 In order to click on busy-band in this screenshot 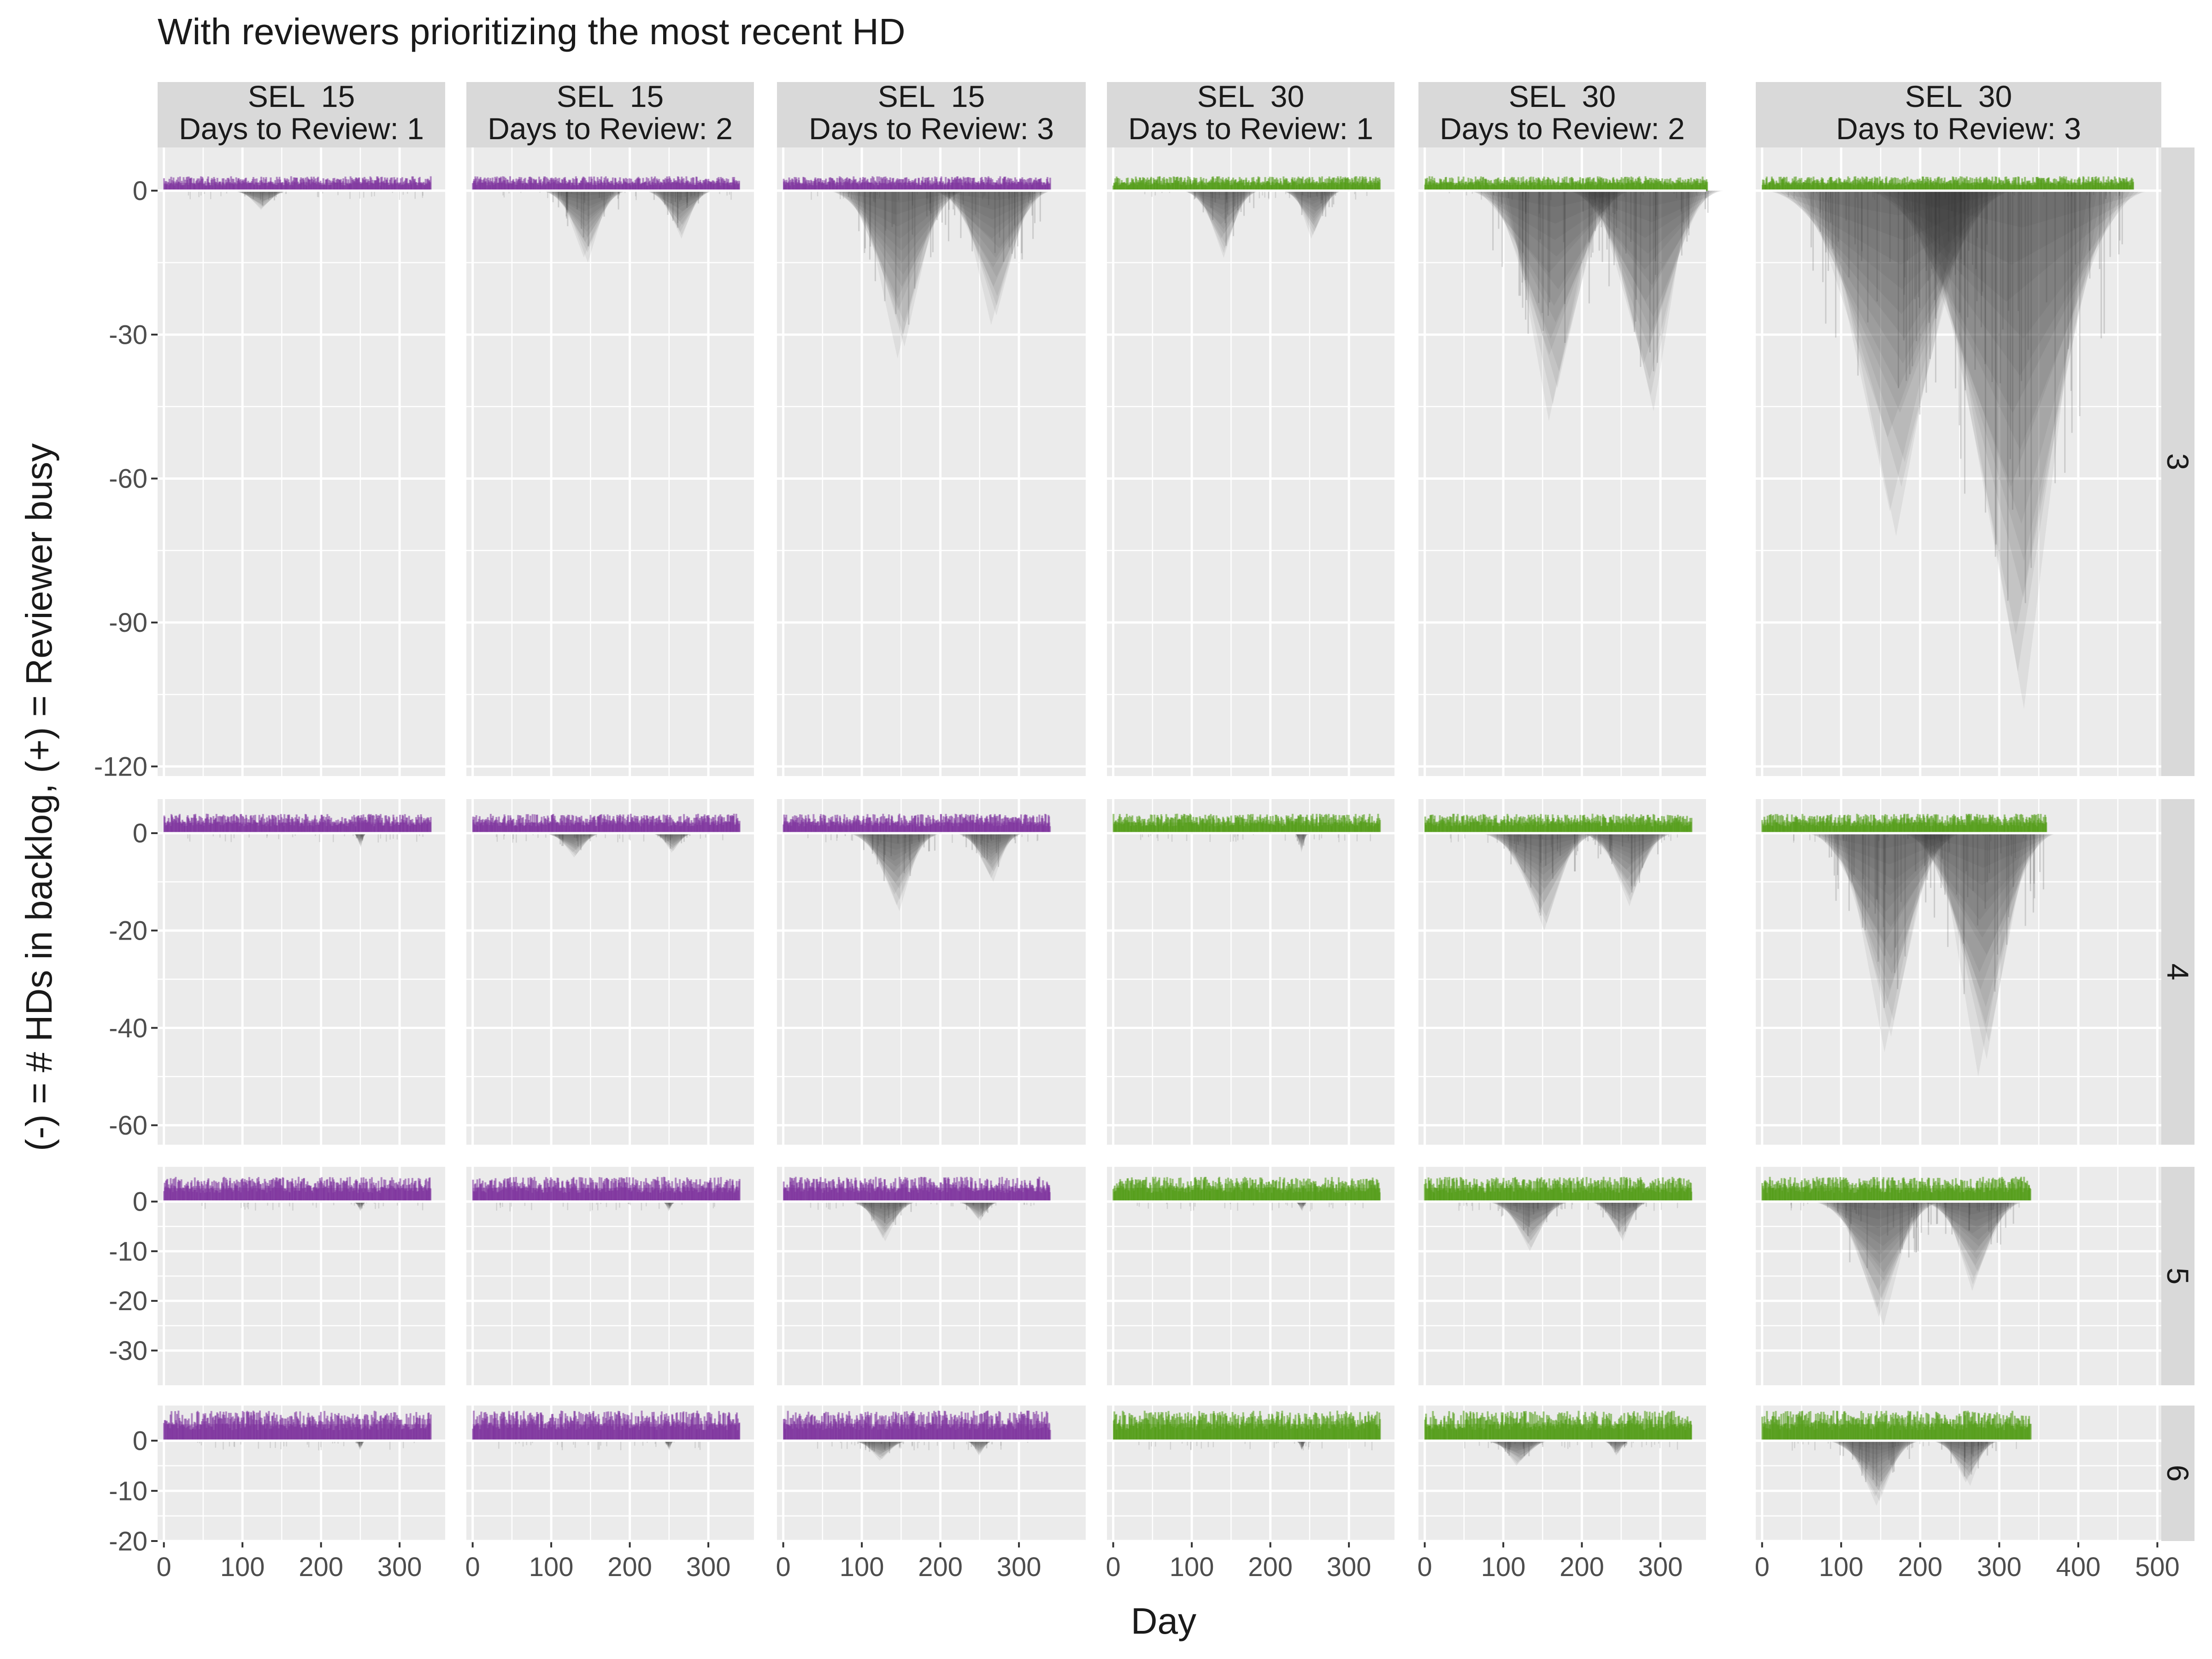, I will do `click(606, 827)`.